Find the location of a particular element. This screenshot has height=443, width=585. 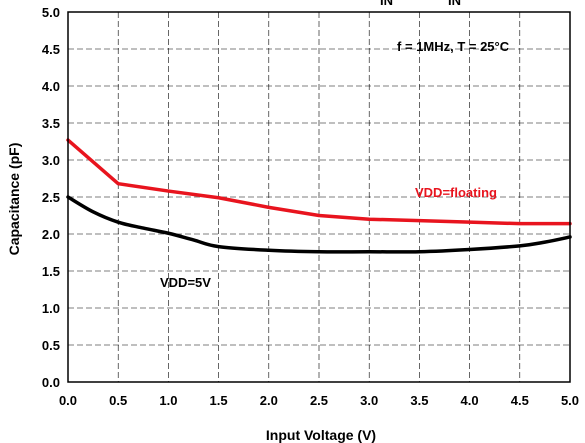

x-tick-label: 4.5 is located at coordinates (520, 400).